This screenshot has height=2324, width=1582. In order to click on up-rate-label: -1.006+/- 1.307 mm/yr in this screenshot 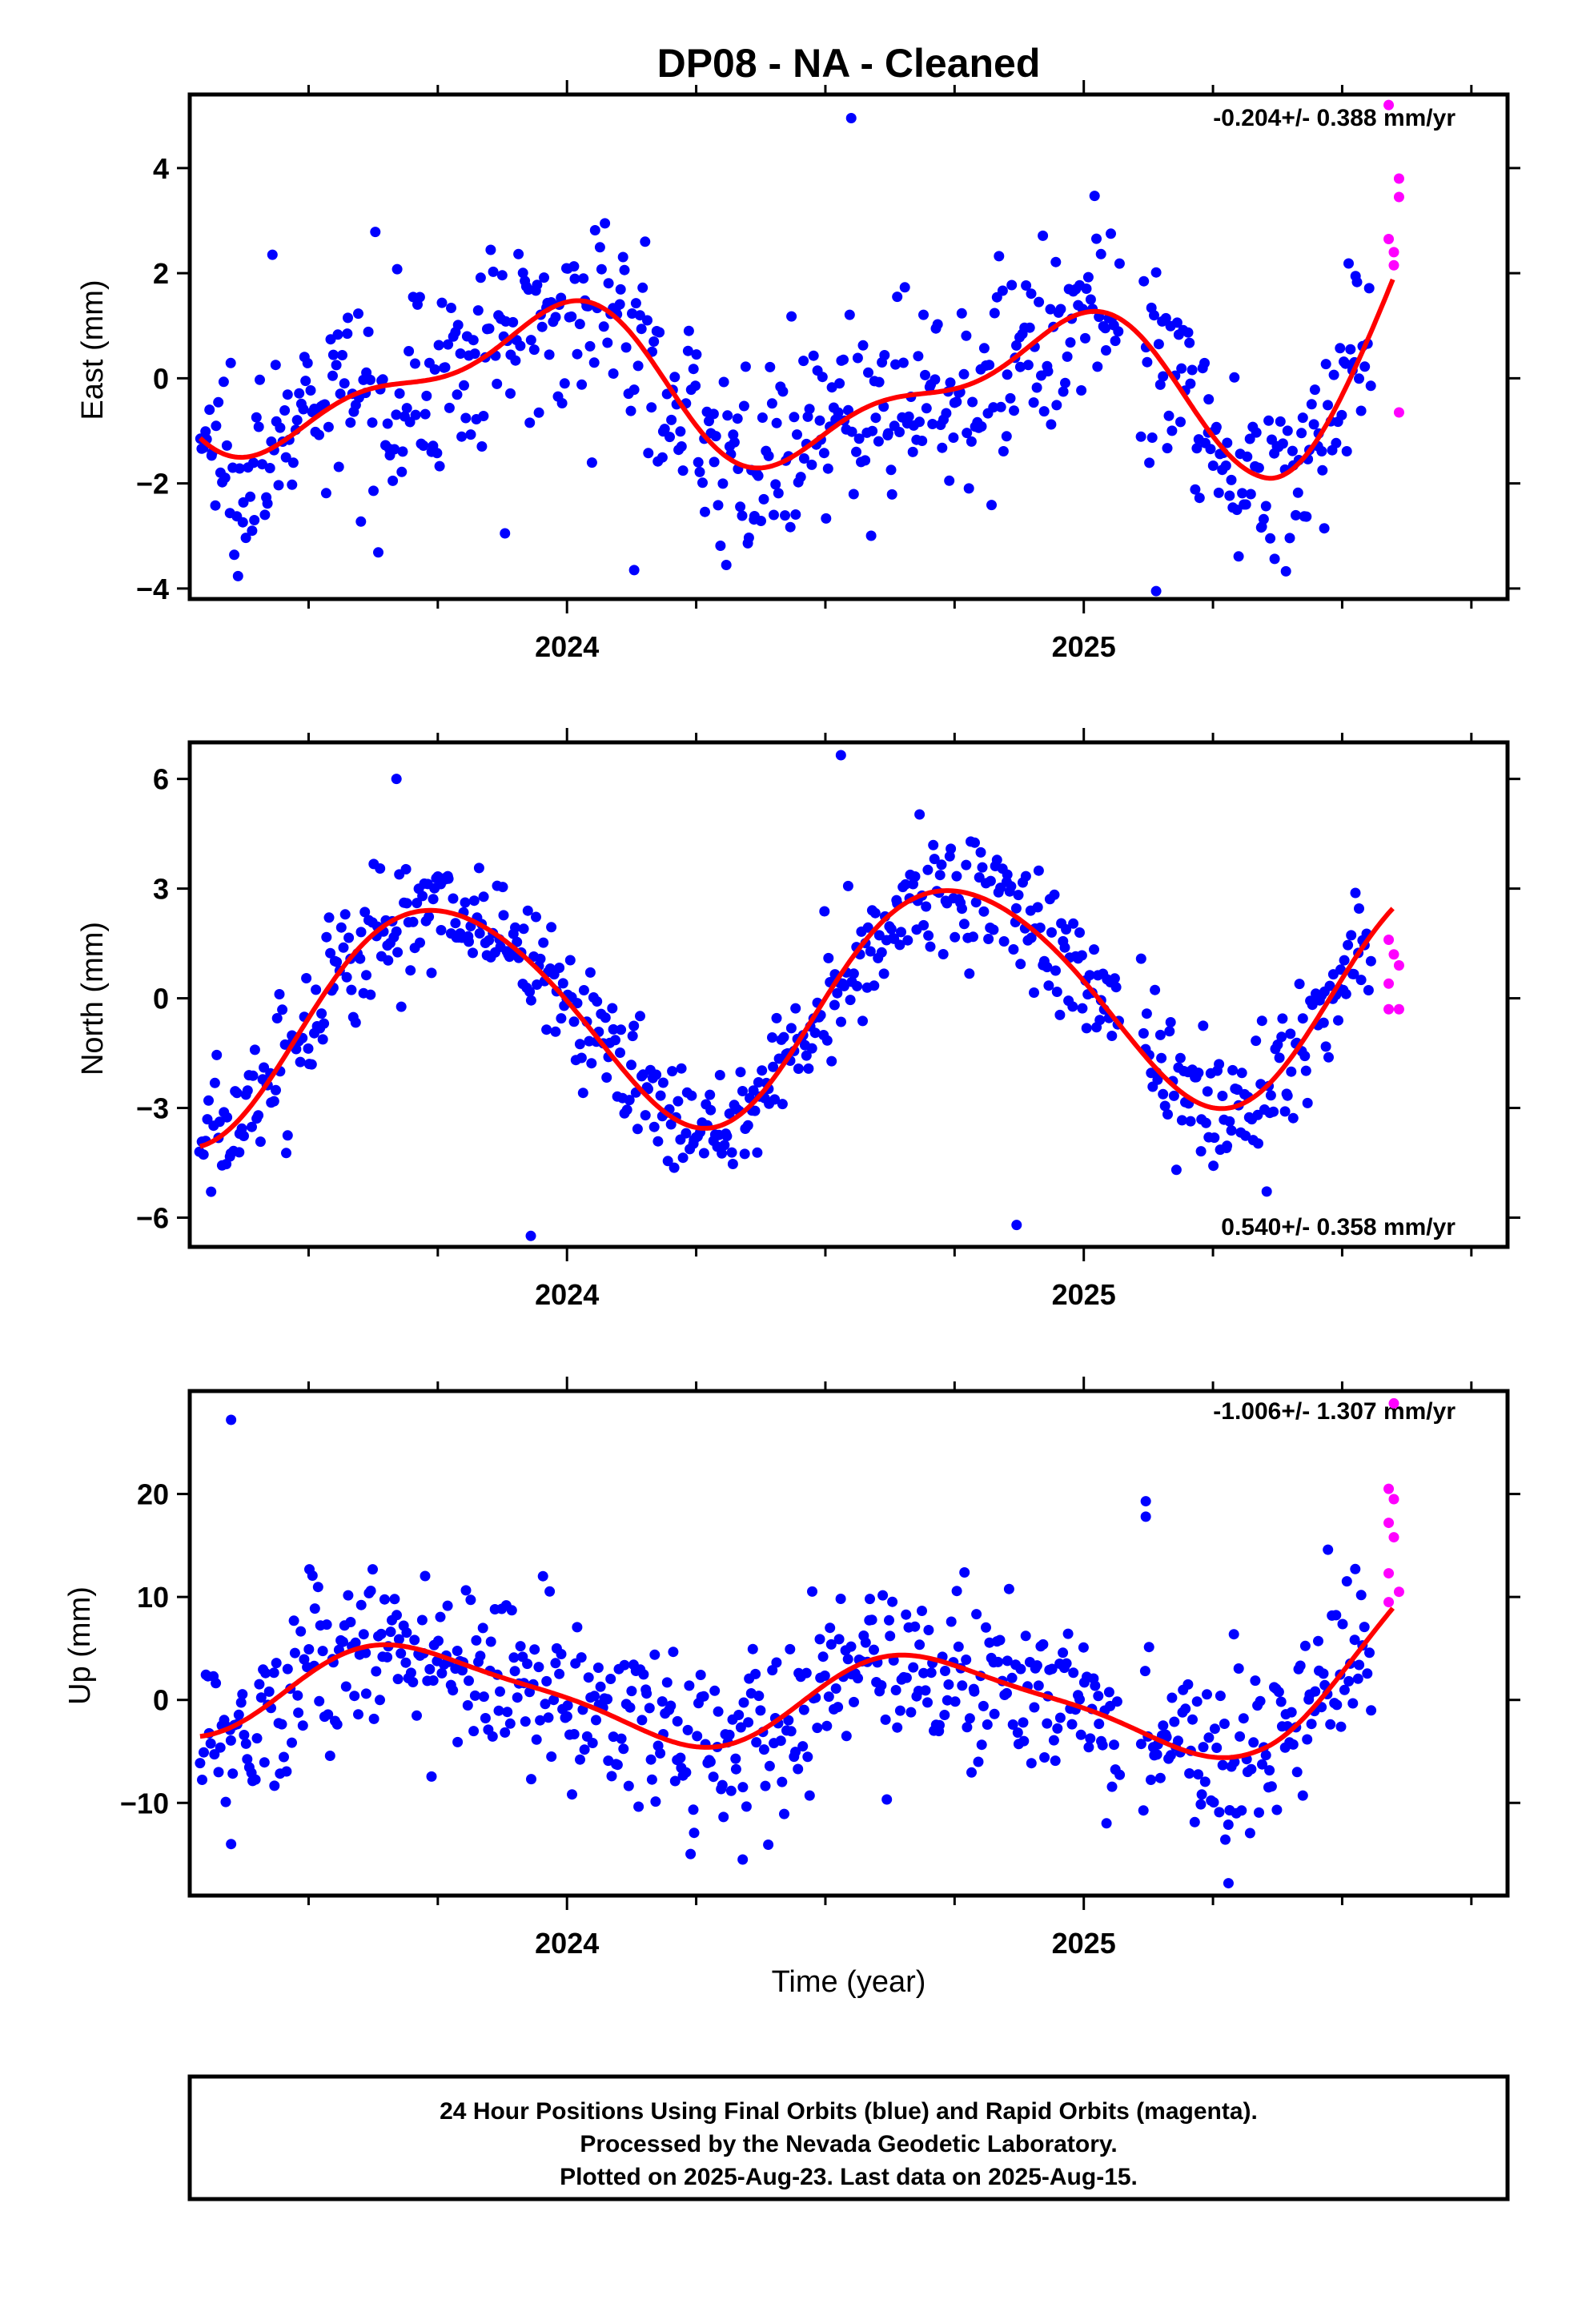, I will do `click(1334, 1411)`.